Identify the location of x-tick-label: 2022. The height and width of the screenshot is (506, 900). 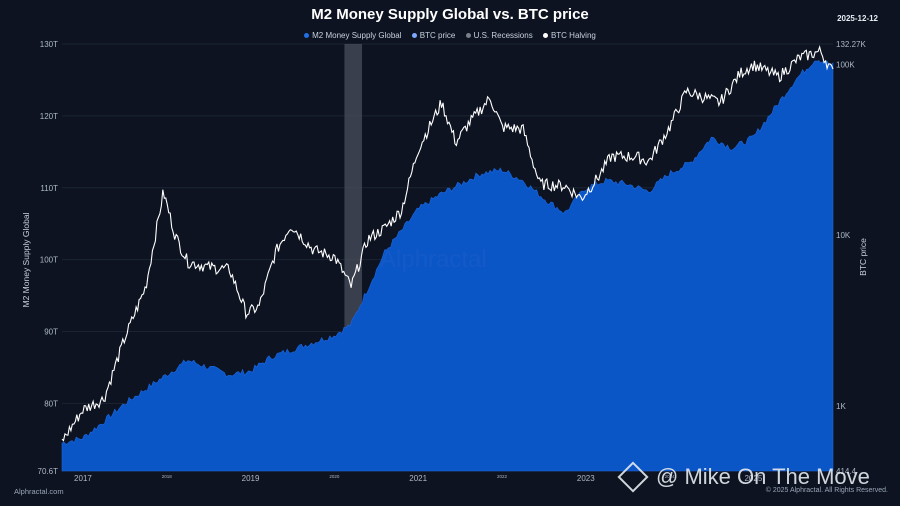
(502, 476).